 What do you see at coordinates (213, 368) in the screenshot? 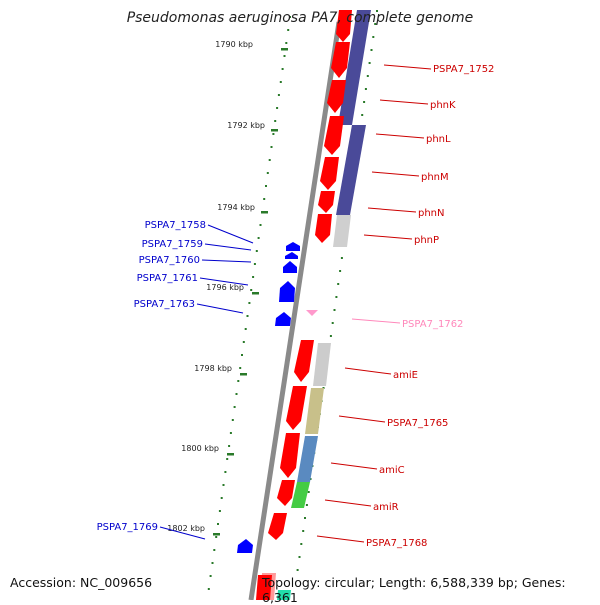
I see `scale-label: 1798 kbp` at bounding box center [213, 368].